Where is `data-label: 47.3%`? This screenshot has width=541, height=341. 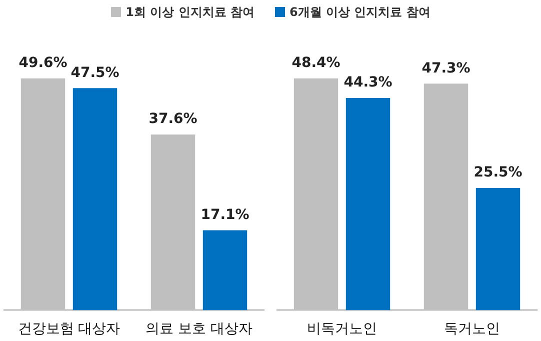
data-label: 47.3% is located at coordinates (446, 68).